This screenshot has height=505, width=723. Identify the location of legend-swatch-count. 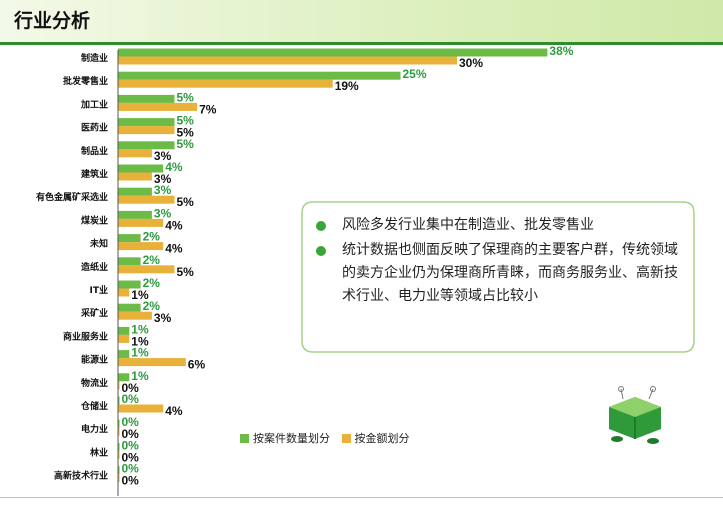
(244, 438).